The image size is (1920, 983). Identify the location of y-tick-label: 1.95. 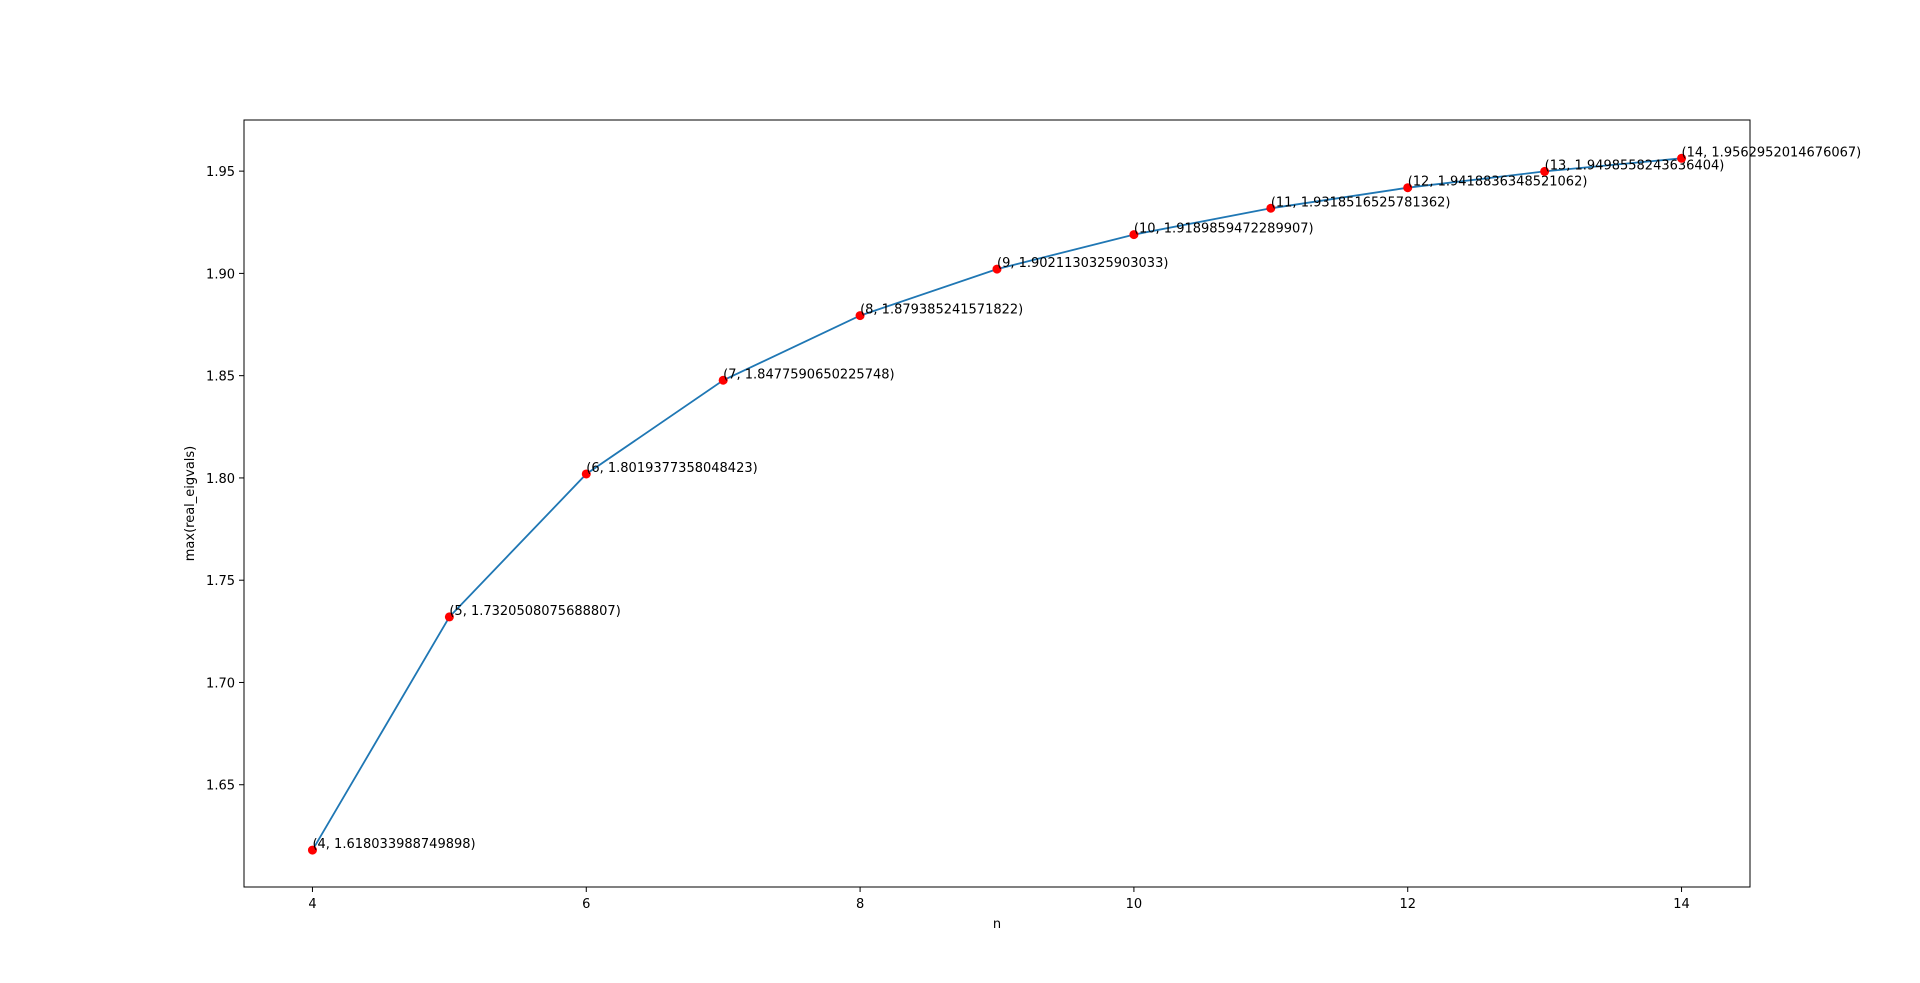
(220, 172).